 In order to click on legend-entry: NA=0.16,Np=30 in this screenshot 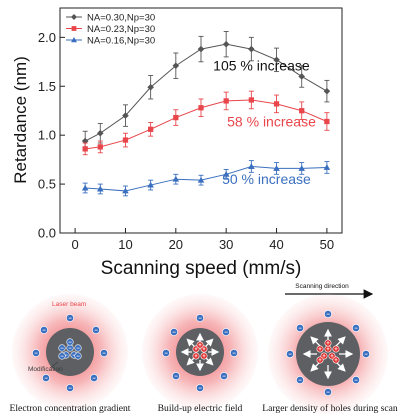, I will do `click(110, 41)`.